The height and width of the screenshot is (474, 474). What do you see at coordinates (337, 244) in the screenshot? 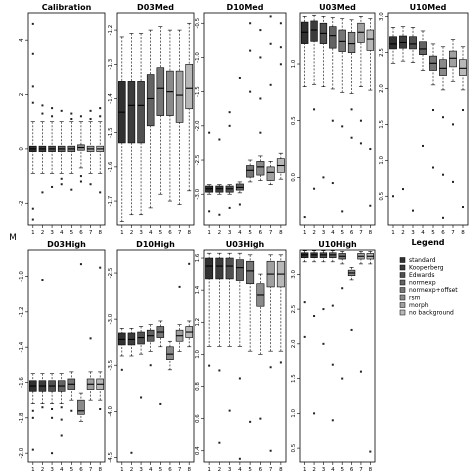
I see `panel-title: U10High` at bounding box center [337, 244].